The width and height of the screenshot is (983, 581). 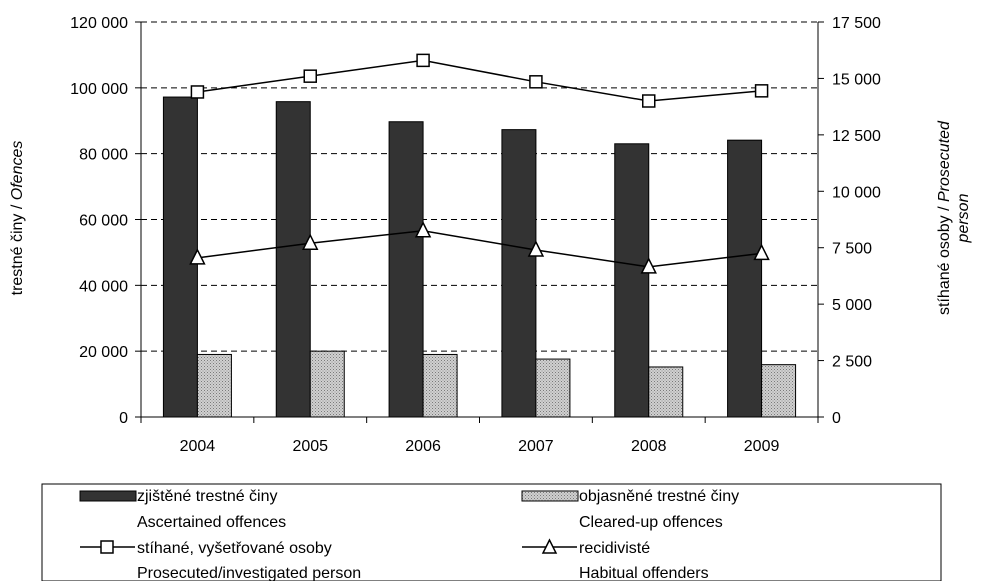 What do you see at coordinates (856, 79) in the screenshot?
I see `y-right-tick-label: 15 000` at bounding box center [856, 79].